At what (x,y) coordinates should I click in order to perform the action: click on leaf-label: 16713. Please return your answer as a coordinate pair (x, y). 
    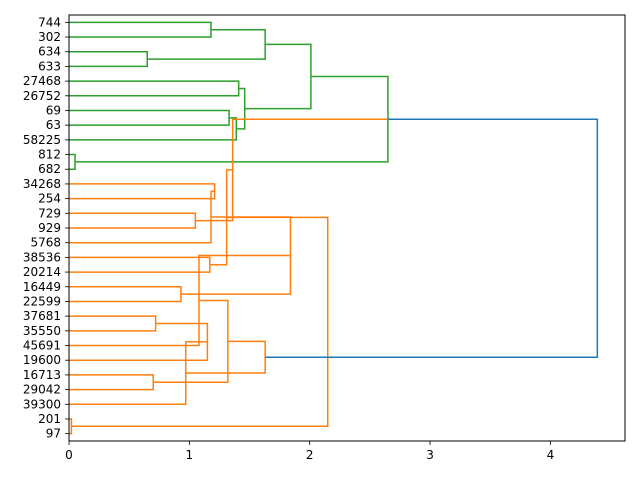
    Looking at the image, I should click on (42, 375).